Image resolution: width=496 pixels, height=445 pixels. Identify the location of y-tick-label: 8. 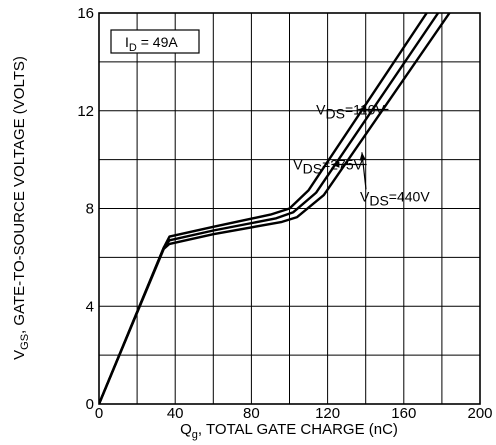
(90, 209).